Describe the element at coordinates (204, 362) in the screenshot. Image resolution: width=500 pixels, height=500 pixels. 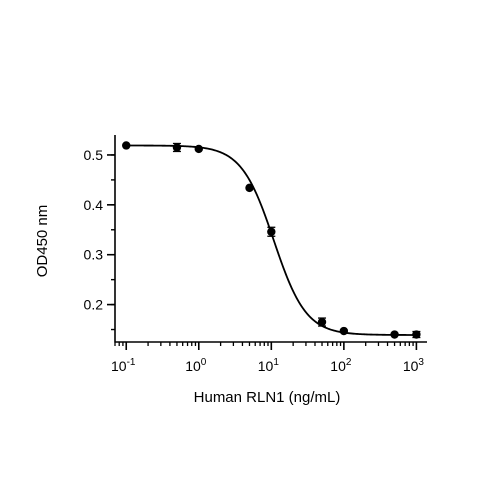
I see `x-tick-exponent: 0` at that location.